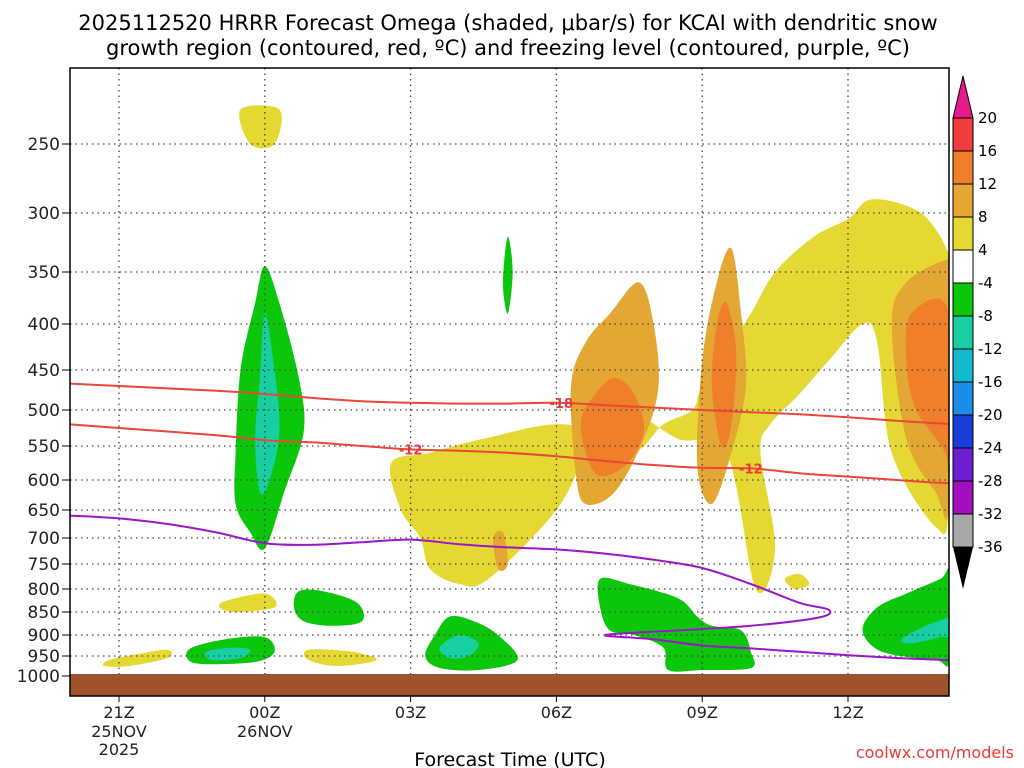  I want to click on shade-green-06z-09z, so click(676, 624).